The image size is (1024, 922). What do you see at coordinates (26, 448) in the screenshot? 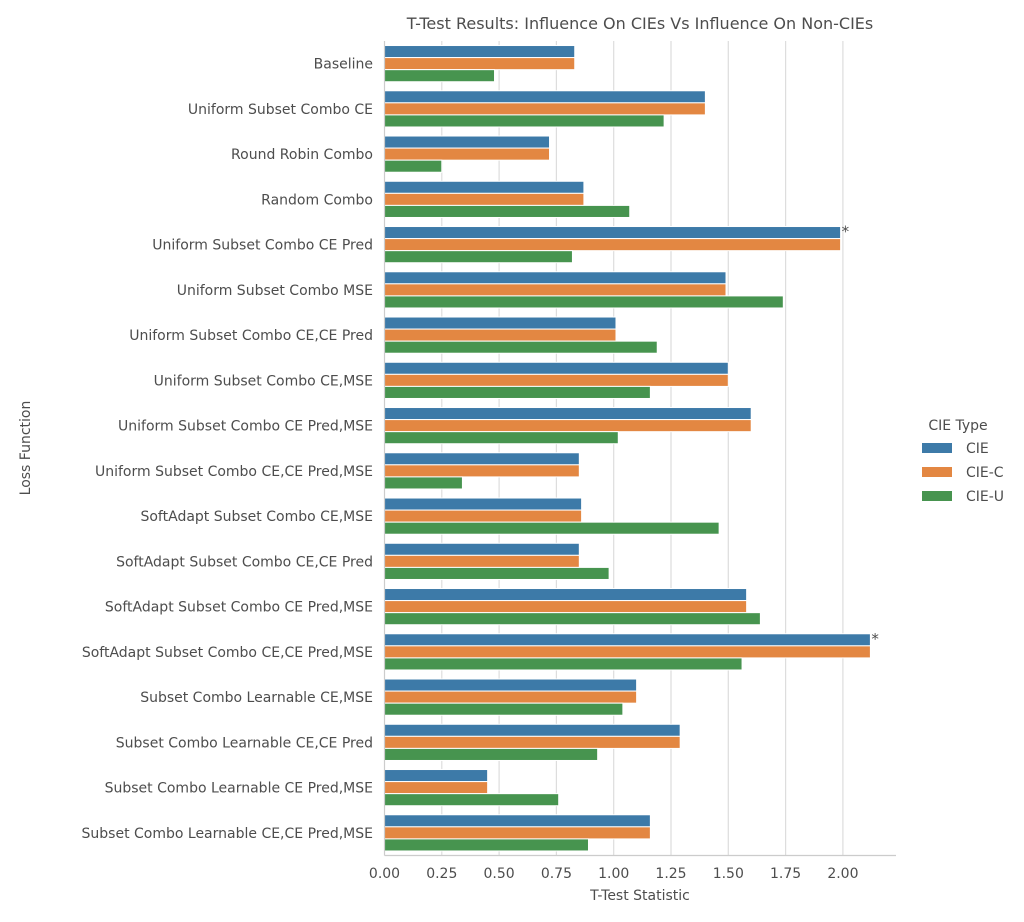
I see `y-axis-label: Loss Function` at bounding box center [26, 448].